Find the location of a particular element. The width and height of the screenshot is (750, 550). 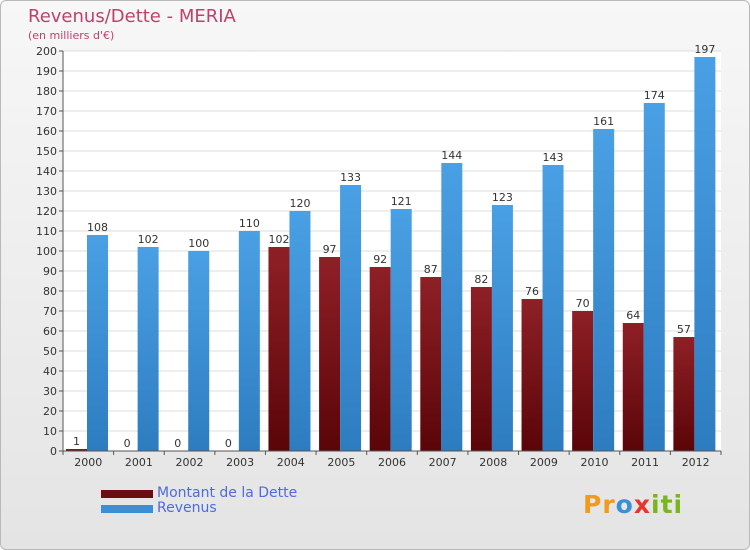

data-label-revenus: 121 is located at coordinates (401, 201).